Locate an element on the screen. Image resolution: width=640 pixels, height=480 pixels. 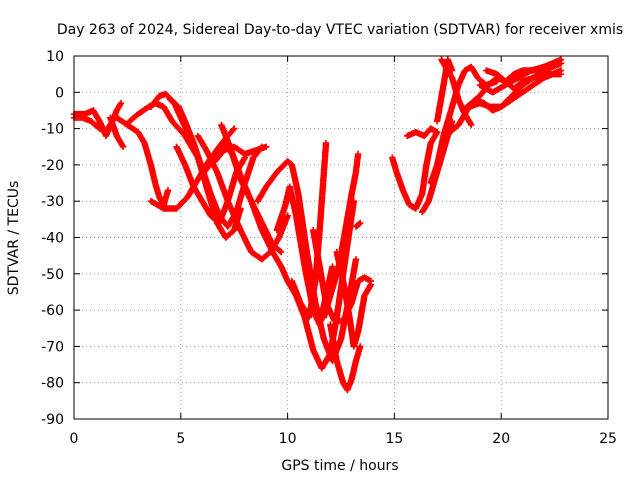
y-tick-label: -70 is located at coordinates (52, 347).